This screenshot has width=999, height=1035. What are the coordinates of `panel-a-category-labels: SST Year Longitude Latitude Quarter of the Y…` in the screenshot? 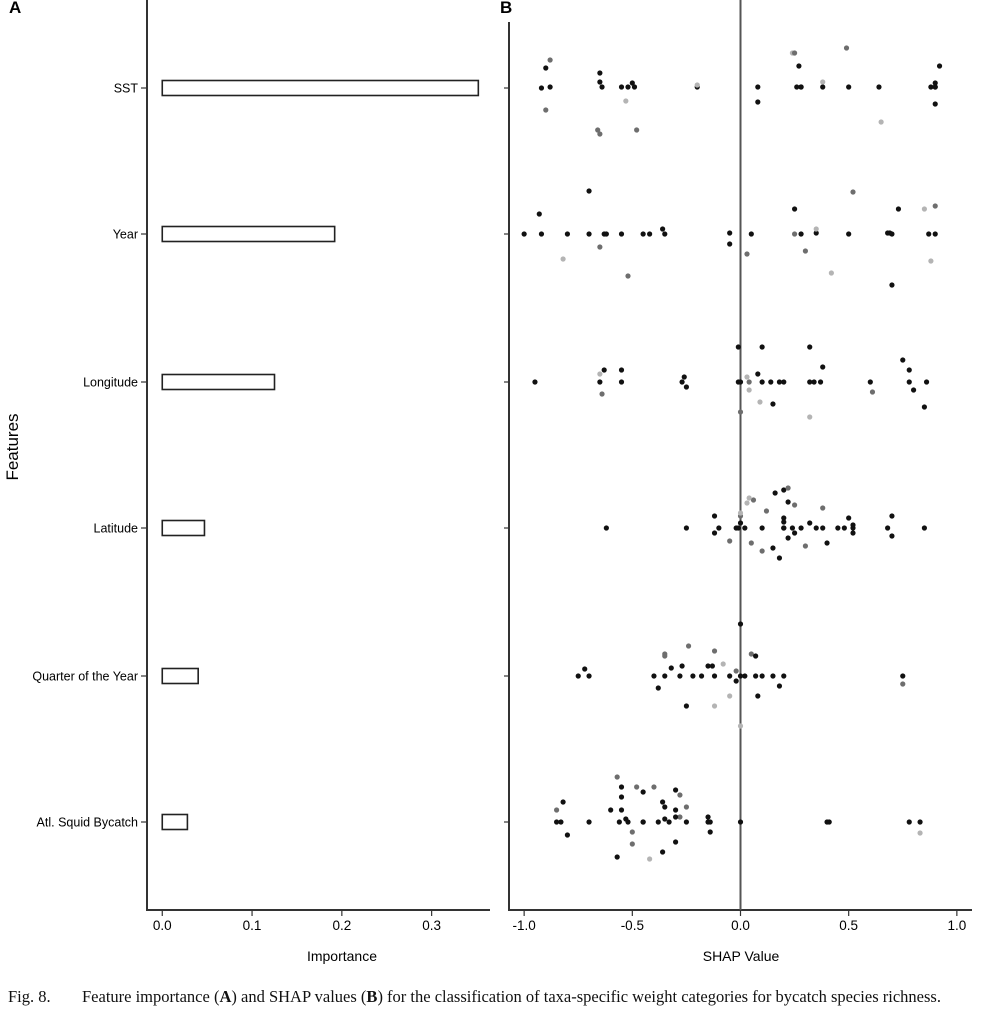 It's located at (89, 456).